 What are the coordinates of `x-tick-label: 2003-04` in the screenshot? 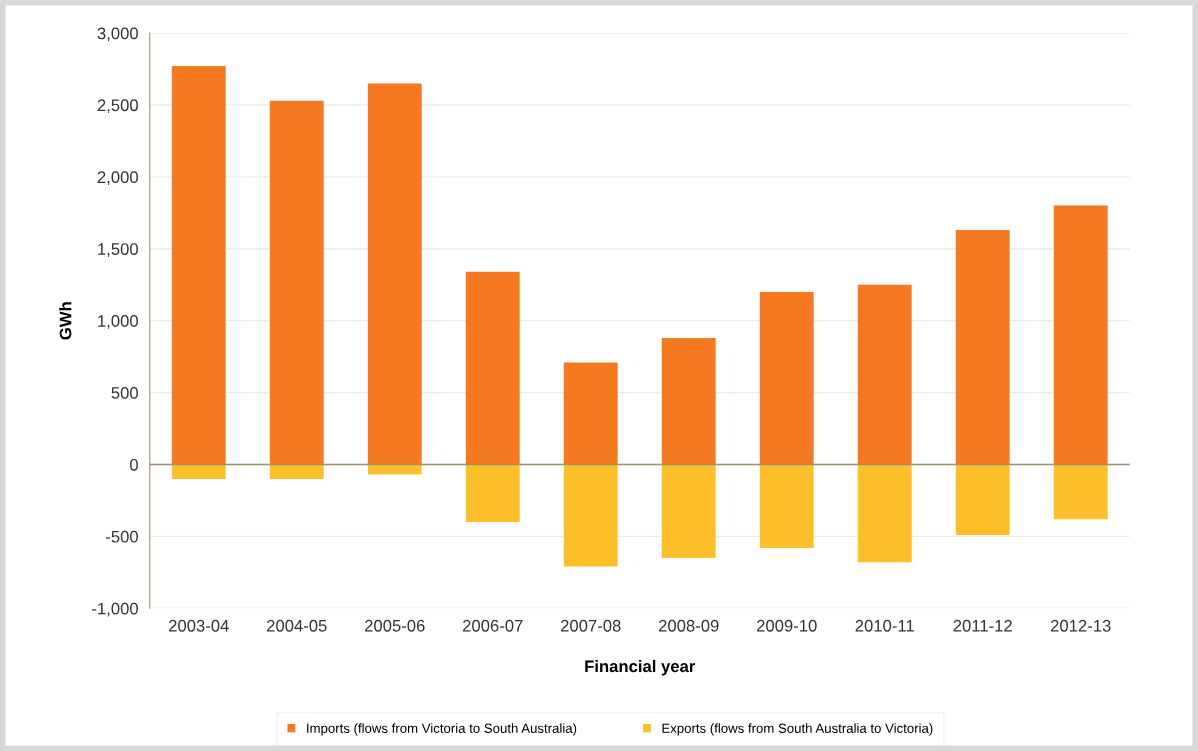 It's located at (199, 625).